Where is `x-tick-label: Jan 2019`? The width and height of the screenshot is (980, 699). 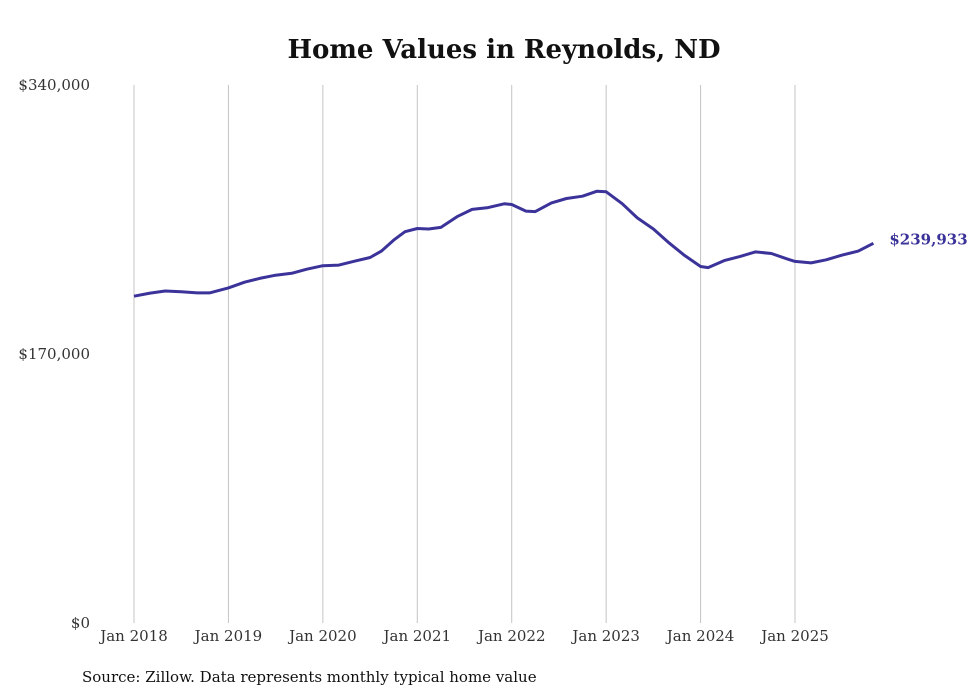
x-tick-label: Jan 2019 is located at coordinates (228, 636).